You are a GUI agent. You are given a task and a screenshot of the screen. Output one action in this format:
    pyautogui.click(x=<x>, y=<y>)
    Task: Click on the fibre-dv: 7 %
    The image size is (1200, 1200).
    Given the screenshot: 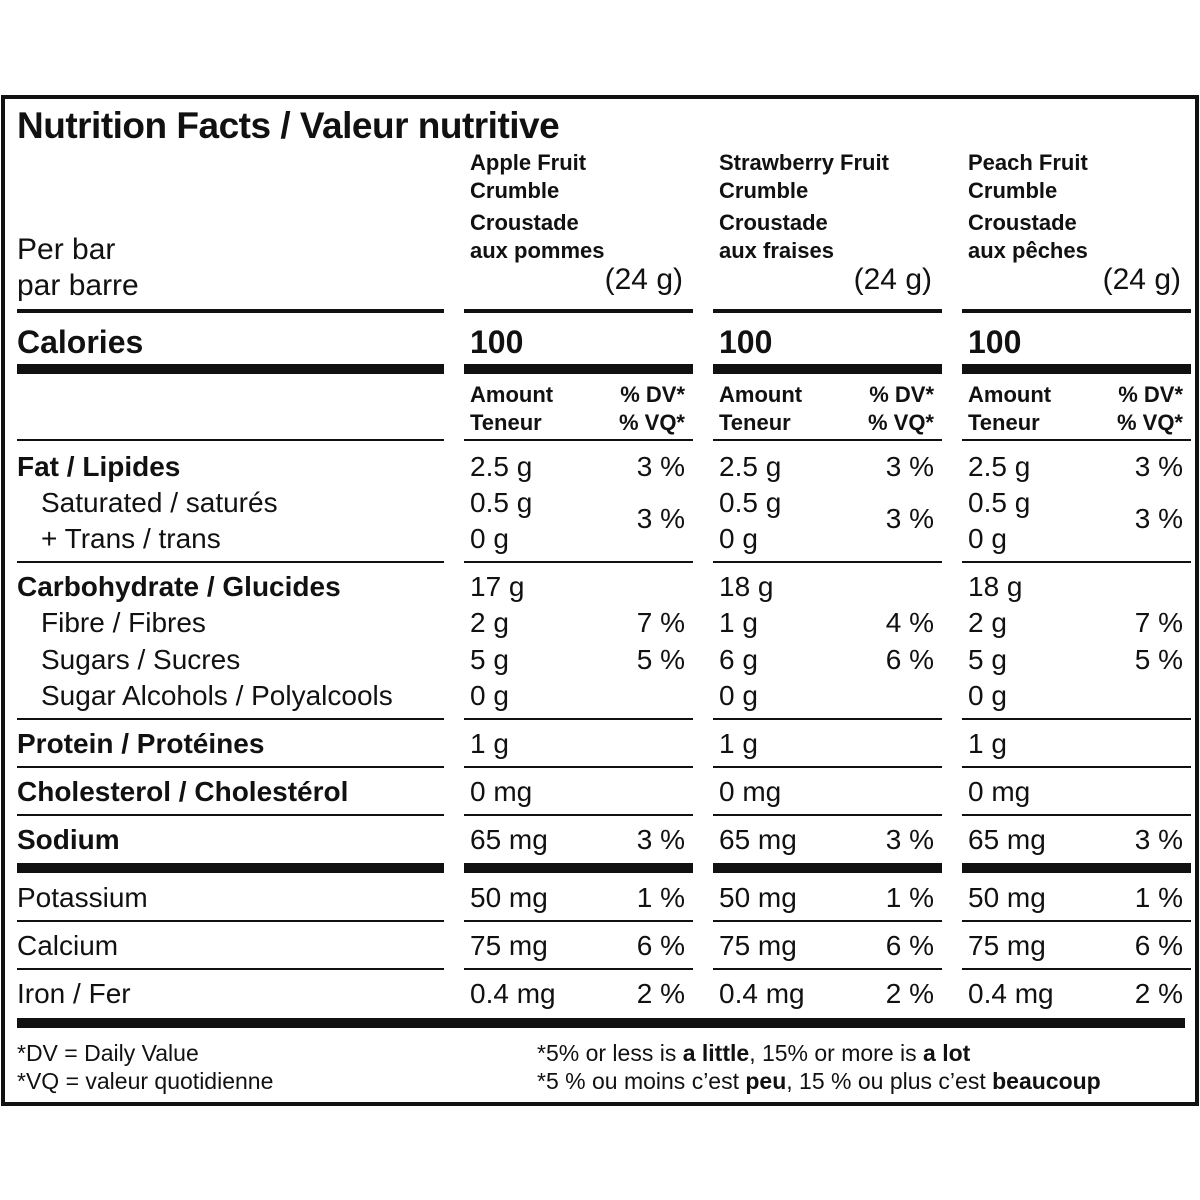 What is the action you would take?
    pyautogui.click(x=1158, y=622)
    